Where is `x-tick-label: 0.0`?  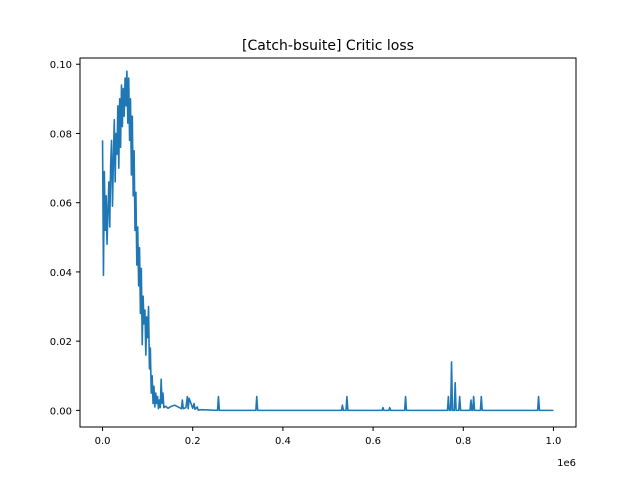 x-tick-label: 0.0 is located at coordinates (103, 441).